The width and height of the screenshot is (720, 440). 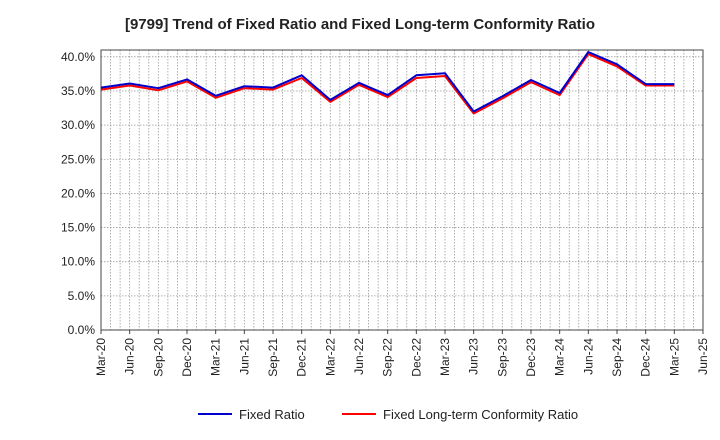 What do you see at coordinates (272, 414) in the screenshot?
I see `legend-label: Fixed Ratio` at bounding box center [272, 414].